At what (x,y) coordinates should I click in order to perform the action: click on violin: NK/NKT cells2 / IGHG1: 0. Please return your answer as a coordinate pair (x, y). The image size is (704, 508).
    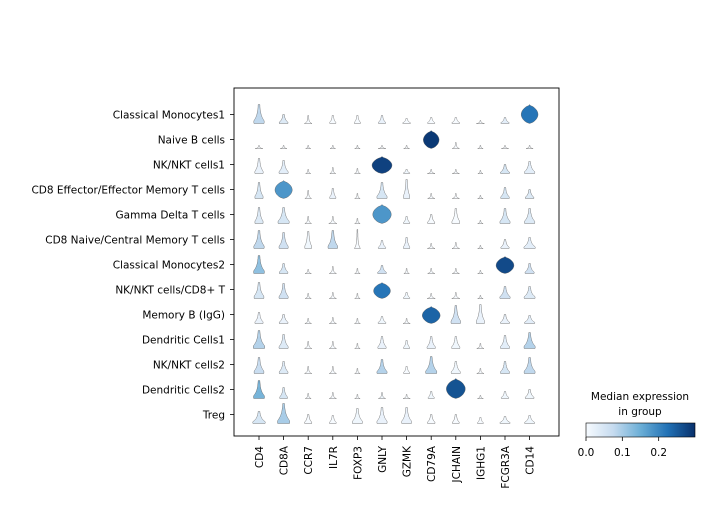
    Looking at the image, I should click on (480, 371).